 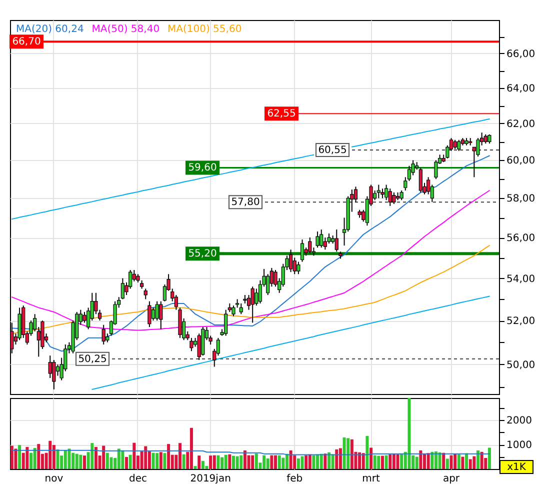 What do you see at coordinates (521, 124) in the screenshot?
I see `y-tick-label: 62,00` at bounding box center [521, 124].